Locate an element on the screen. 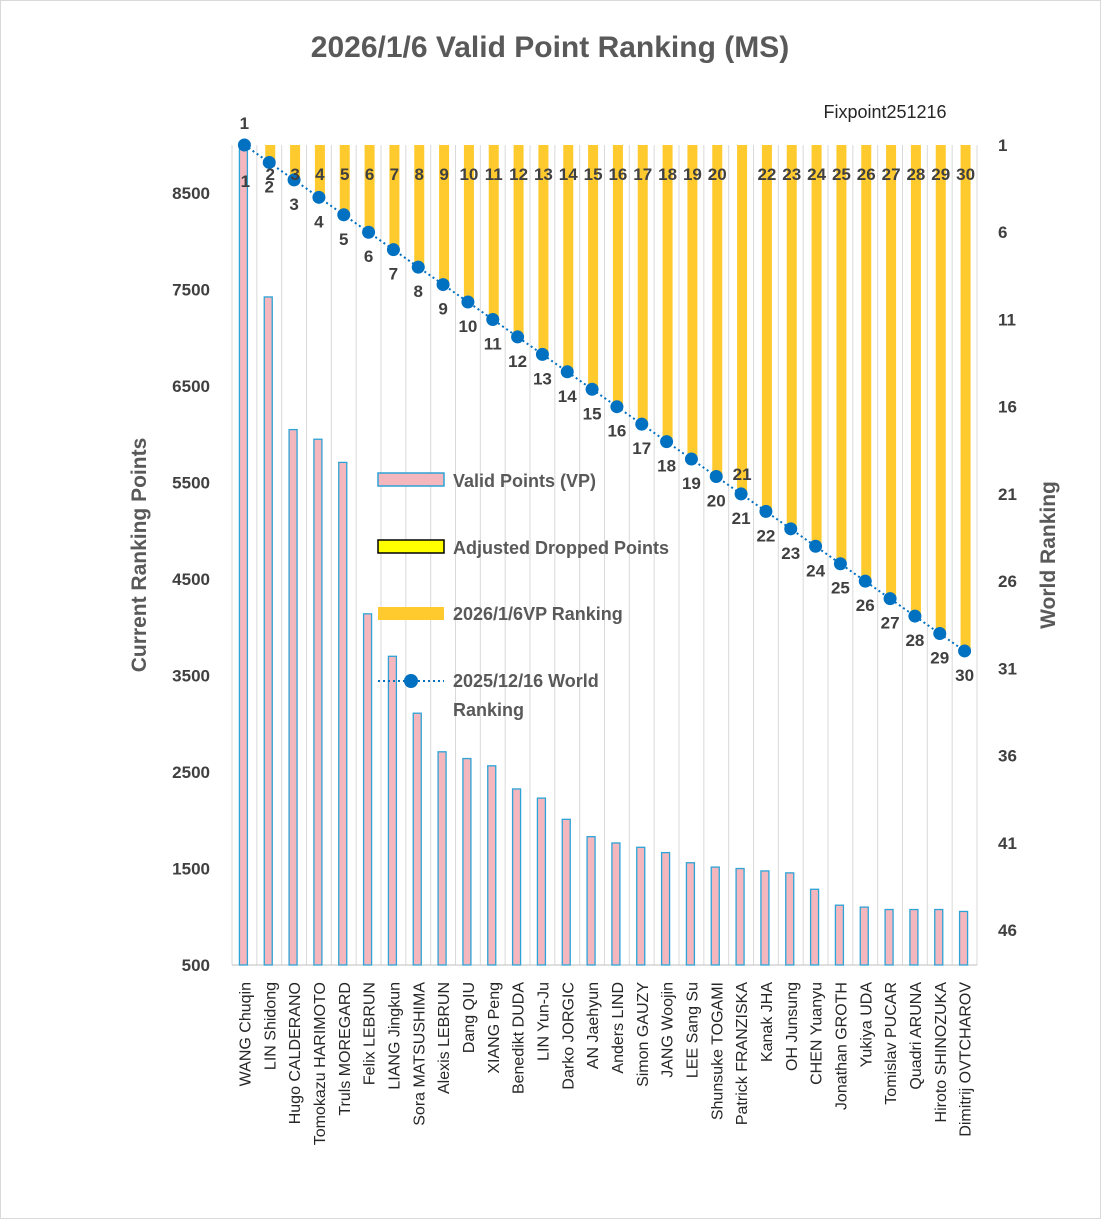 The width and height of the screenshot is (1101, 1219). vp-ranking-label: 23 is located at coordinates (791, 174).